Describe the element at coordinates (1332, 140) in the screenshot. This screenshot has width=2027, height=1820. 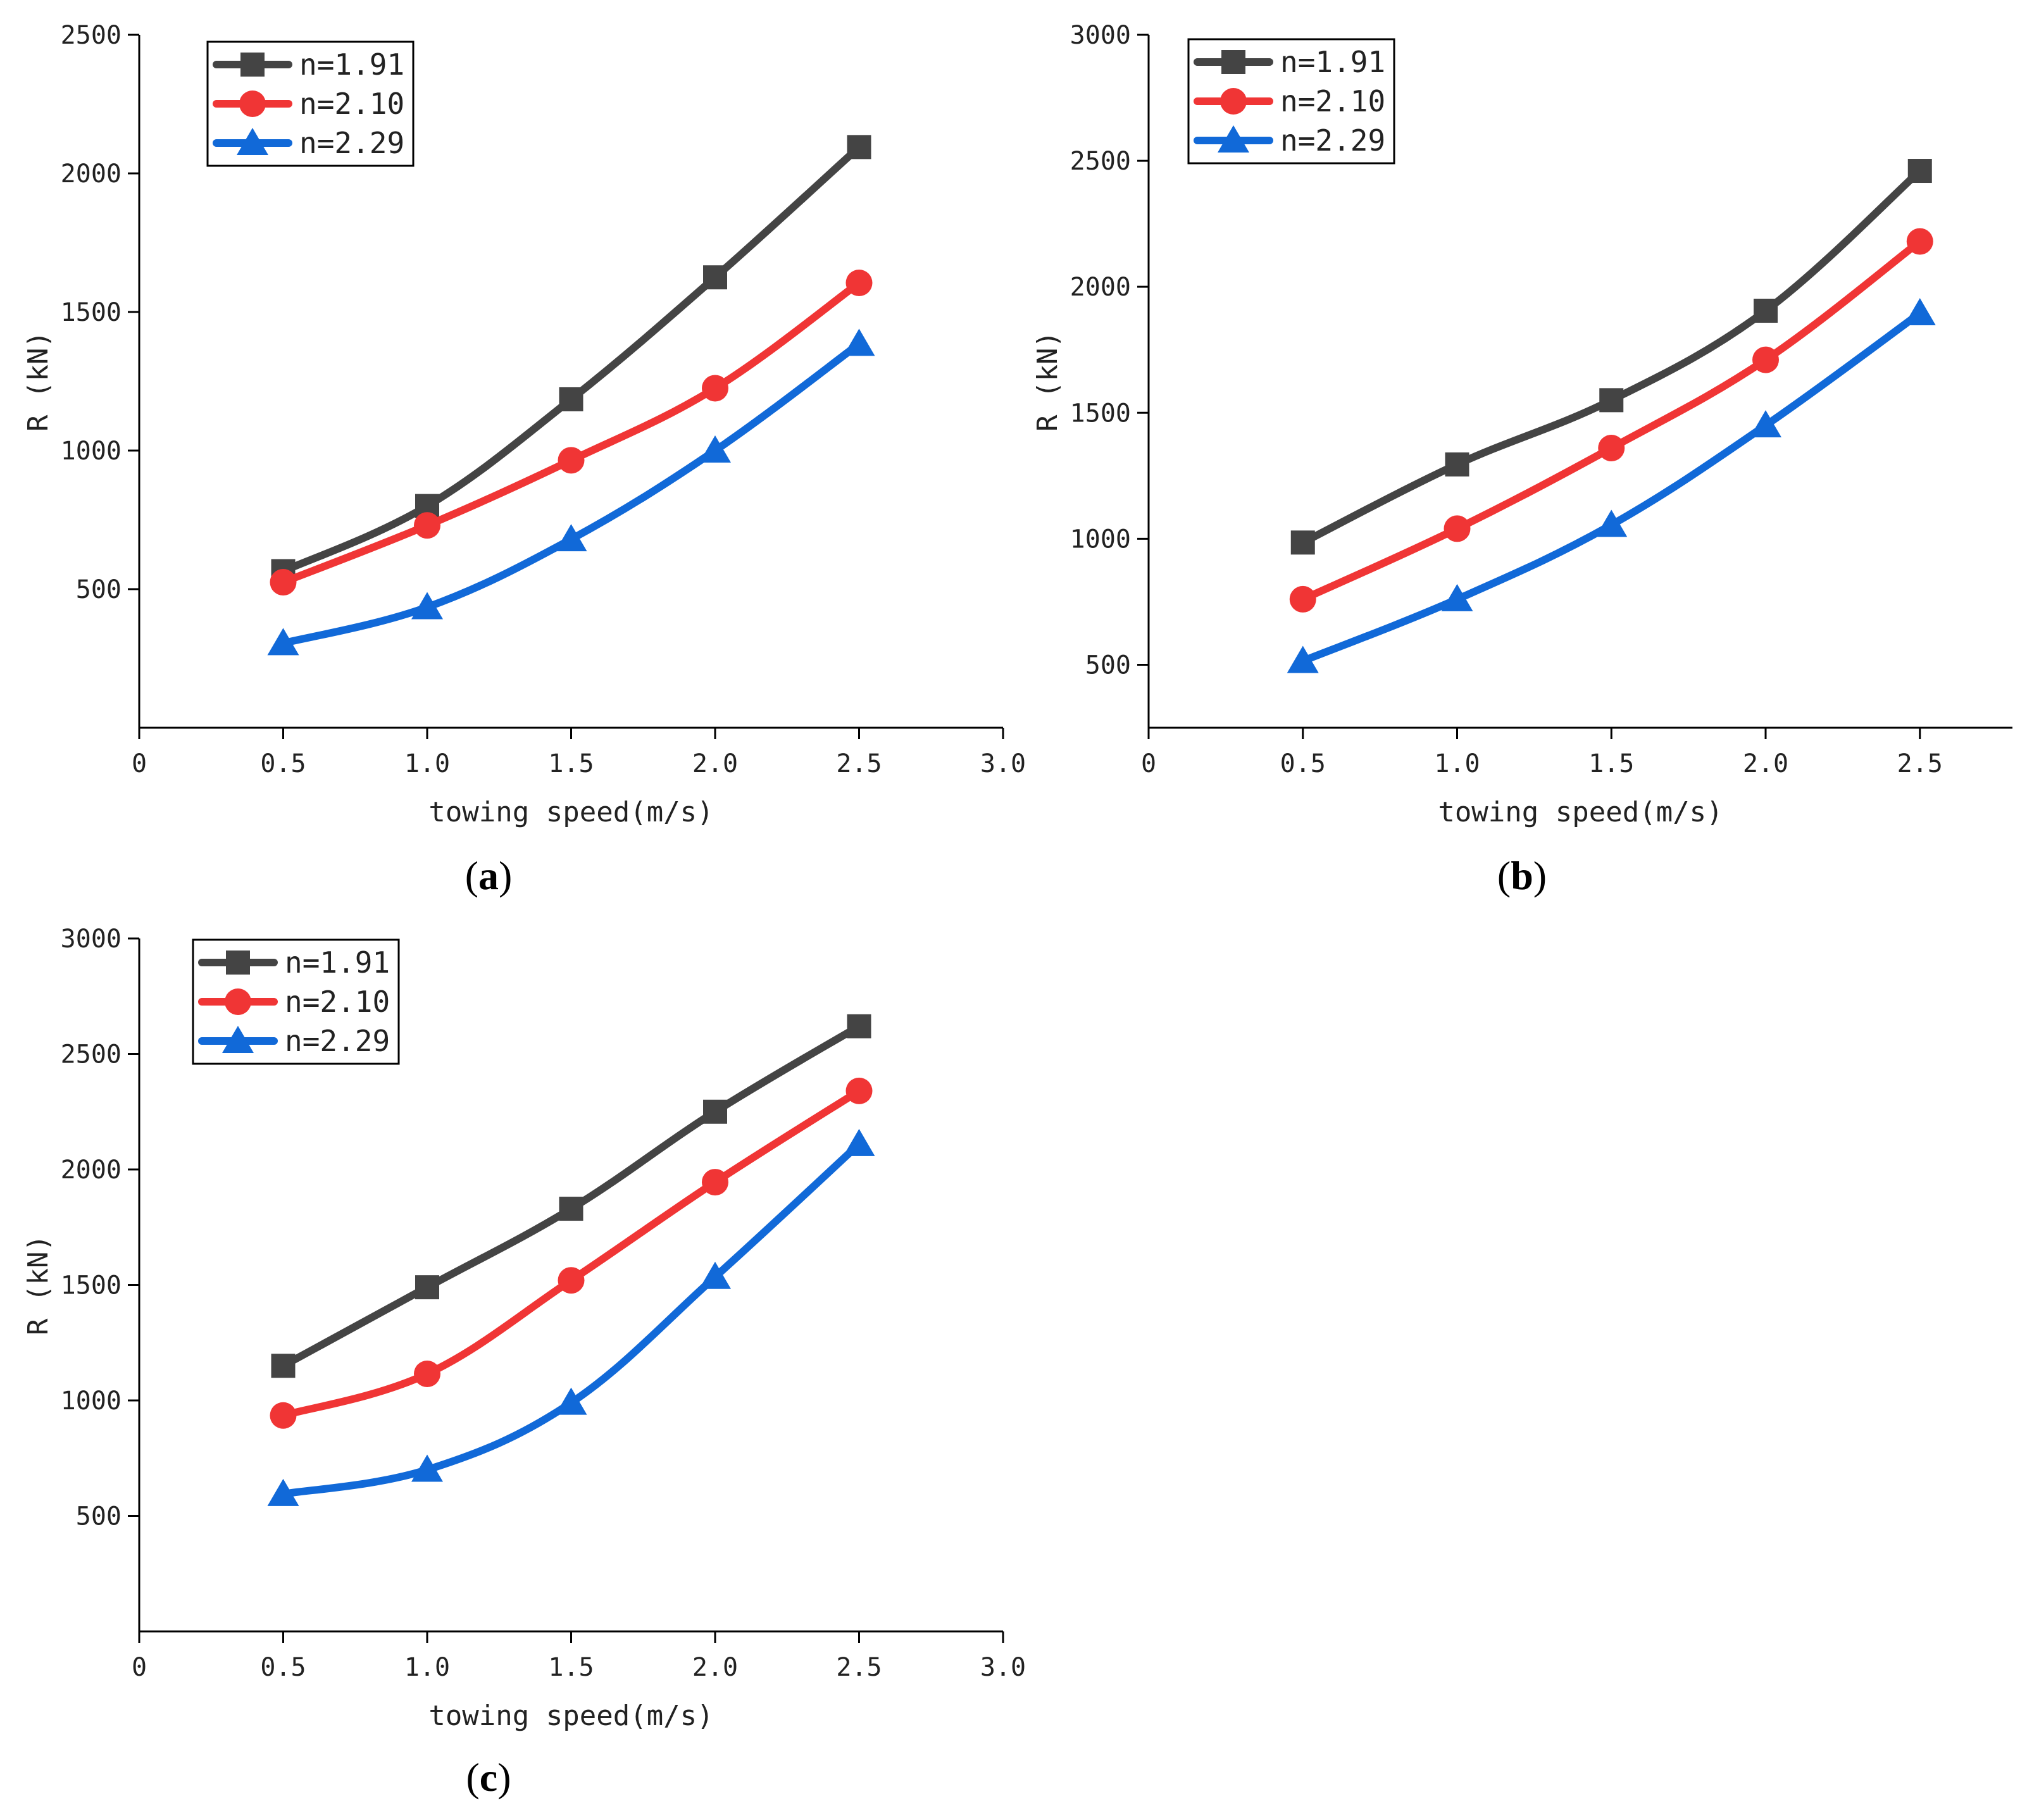
I see `legend-label: n=2.29` at that location.